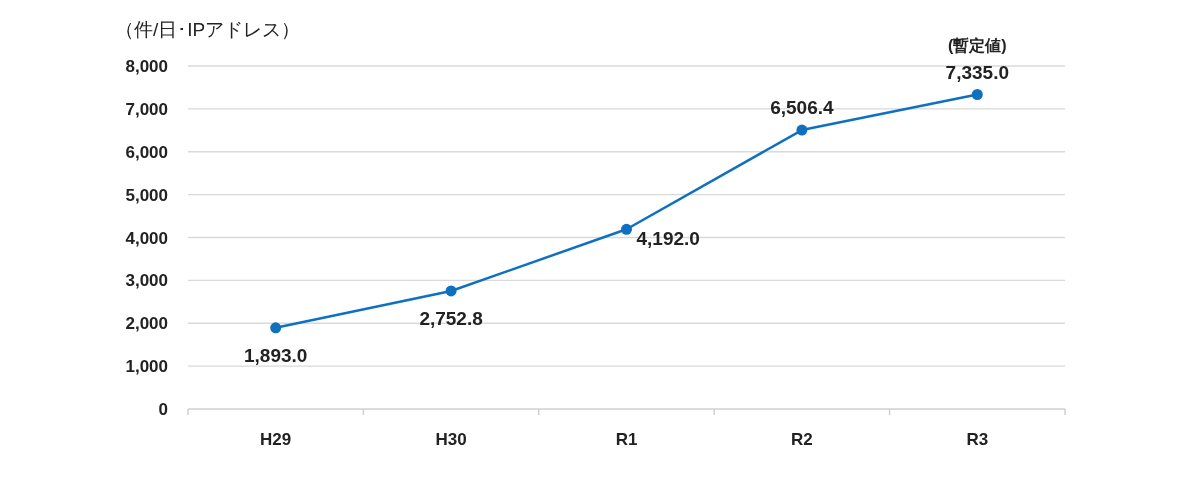 Image resolution: width=1200 pixels, height=483 pixels. What do you see at coordinates (146, 324) in the screenshot?
I see `y-tick-label: 2,000` at bounding box center [146, 324].